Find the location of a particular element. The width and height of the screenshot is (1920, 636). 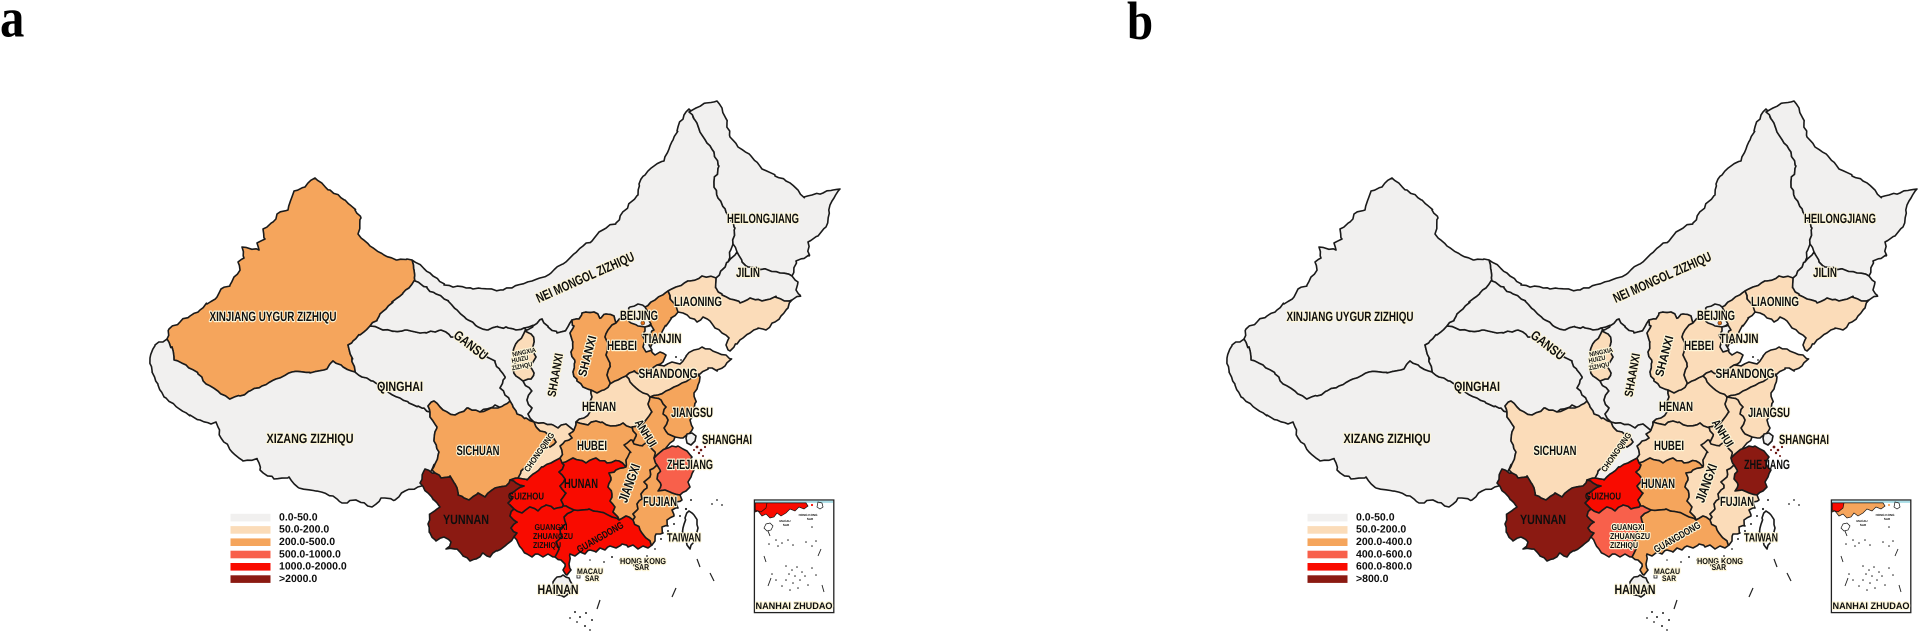

svg-text: 200.0-500.0 is located at coordinates (307, 542).